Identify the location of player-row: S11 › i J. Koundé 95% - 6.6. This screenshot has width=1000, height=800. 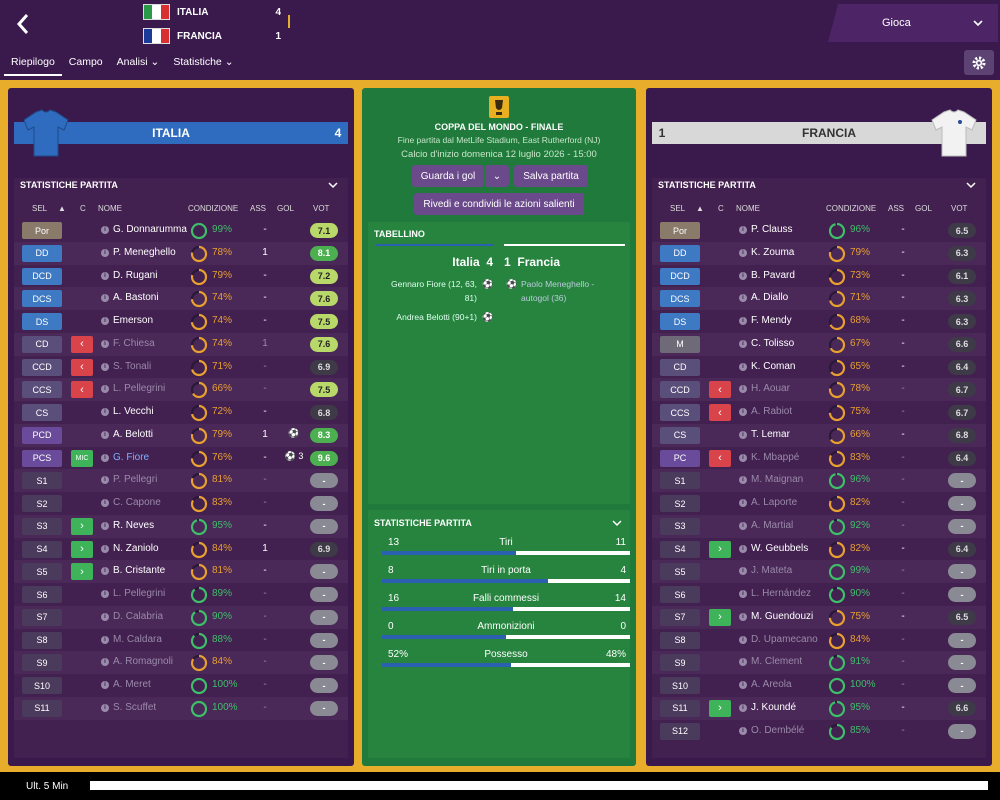
(819, 708).